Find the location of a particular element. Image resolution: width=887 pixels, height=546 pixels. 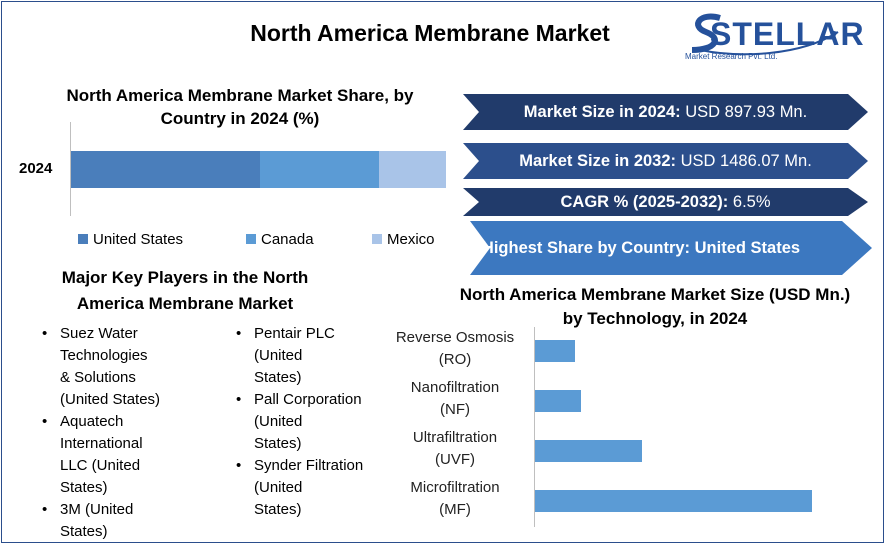

tech-category-label: Reverse Osmosis (RO) is located at coordinates (455, 349).